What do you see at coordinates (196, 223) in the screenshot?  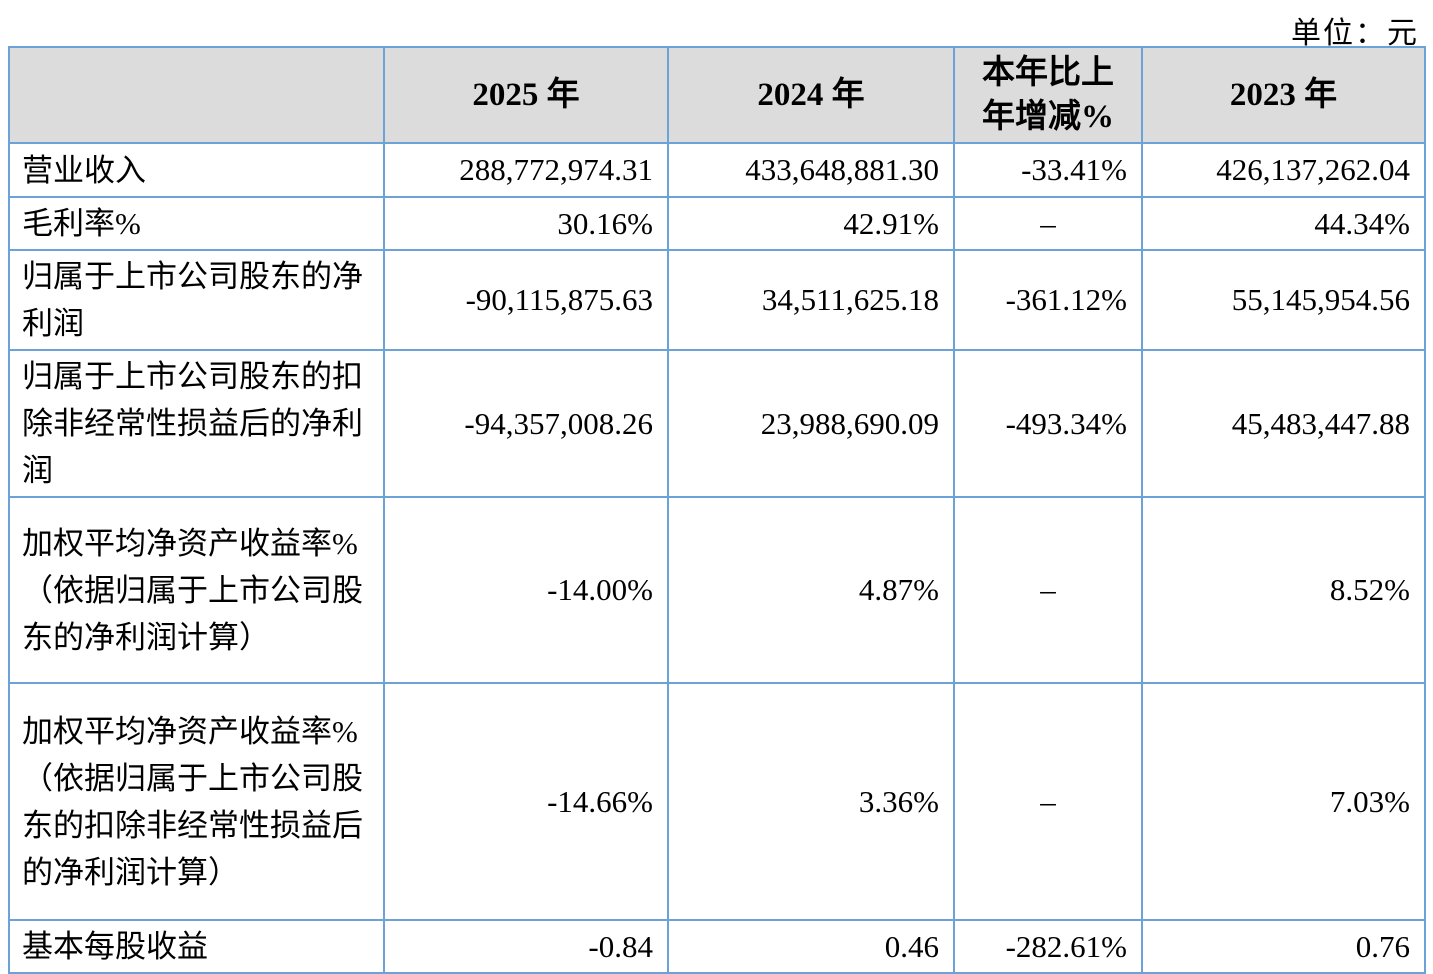 I see `row-label: 毛利率%` at bounding box center [196, 223].